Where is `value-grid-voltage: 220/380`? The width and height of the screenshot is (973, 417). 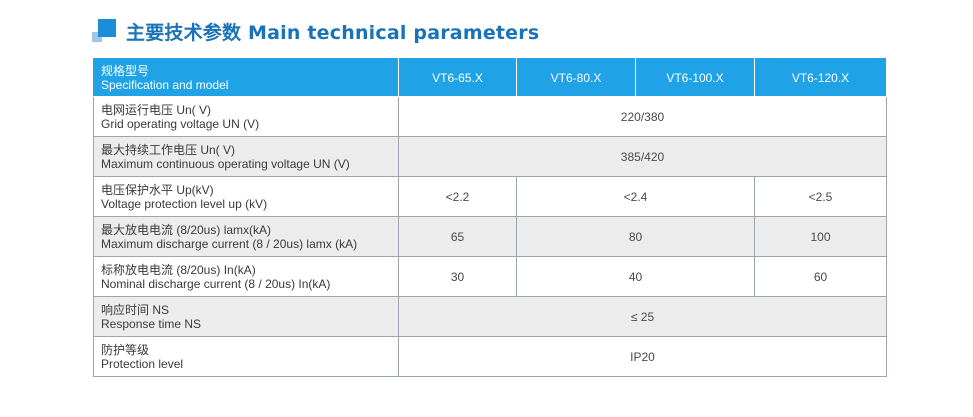 value-grid-voltage: 220/380 is located at coordinates (642, 116).